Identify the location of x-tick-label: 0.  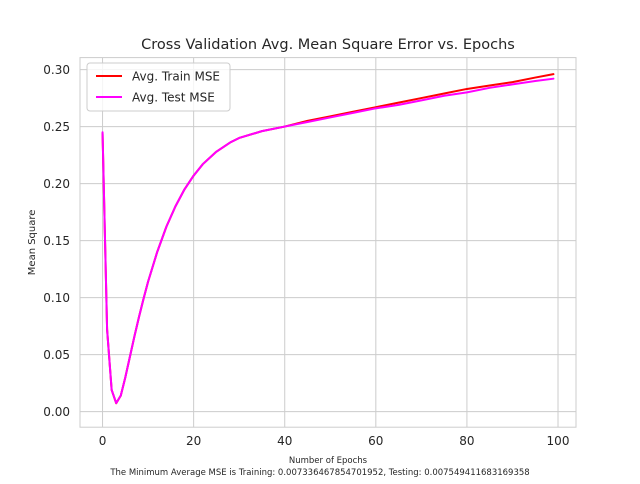
(103, 441).